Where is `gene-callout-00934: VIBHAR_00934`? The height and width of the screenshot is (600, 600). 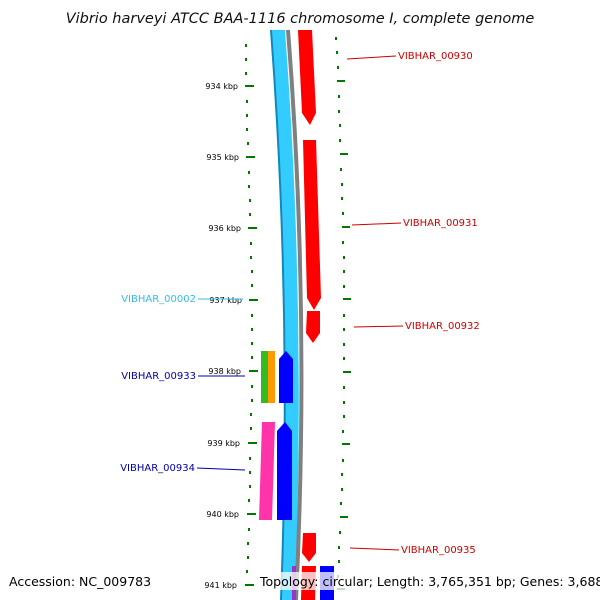 gene-callout-00934: VIBHAR_00934 is located at coordinates (183, 468).